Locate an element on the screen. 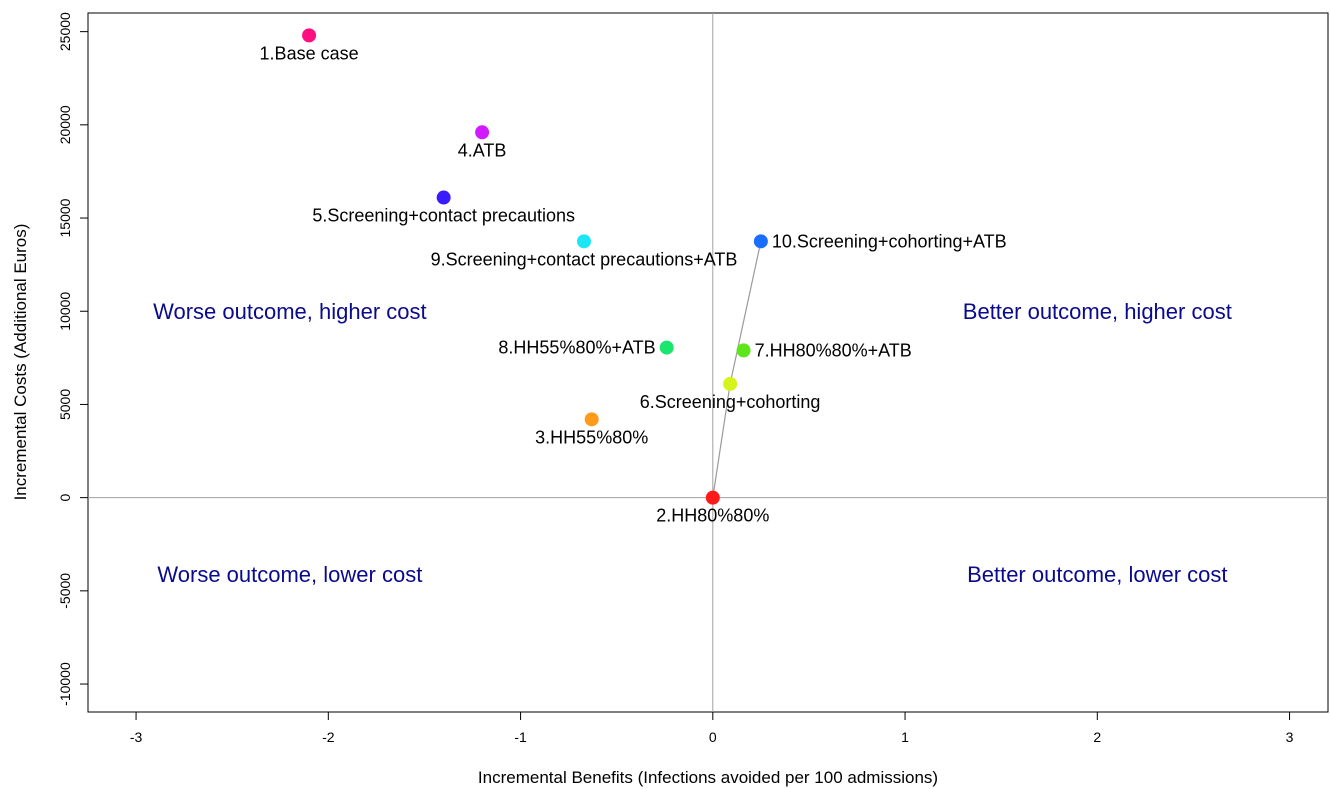  y-tick-label: 20000 is located at coordinates (65, 124).